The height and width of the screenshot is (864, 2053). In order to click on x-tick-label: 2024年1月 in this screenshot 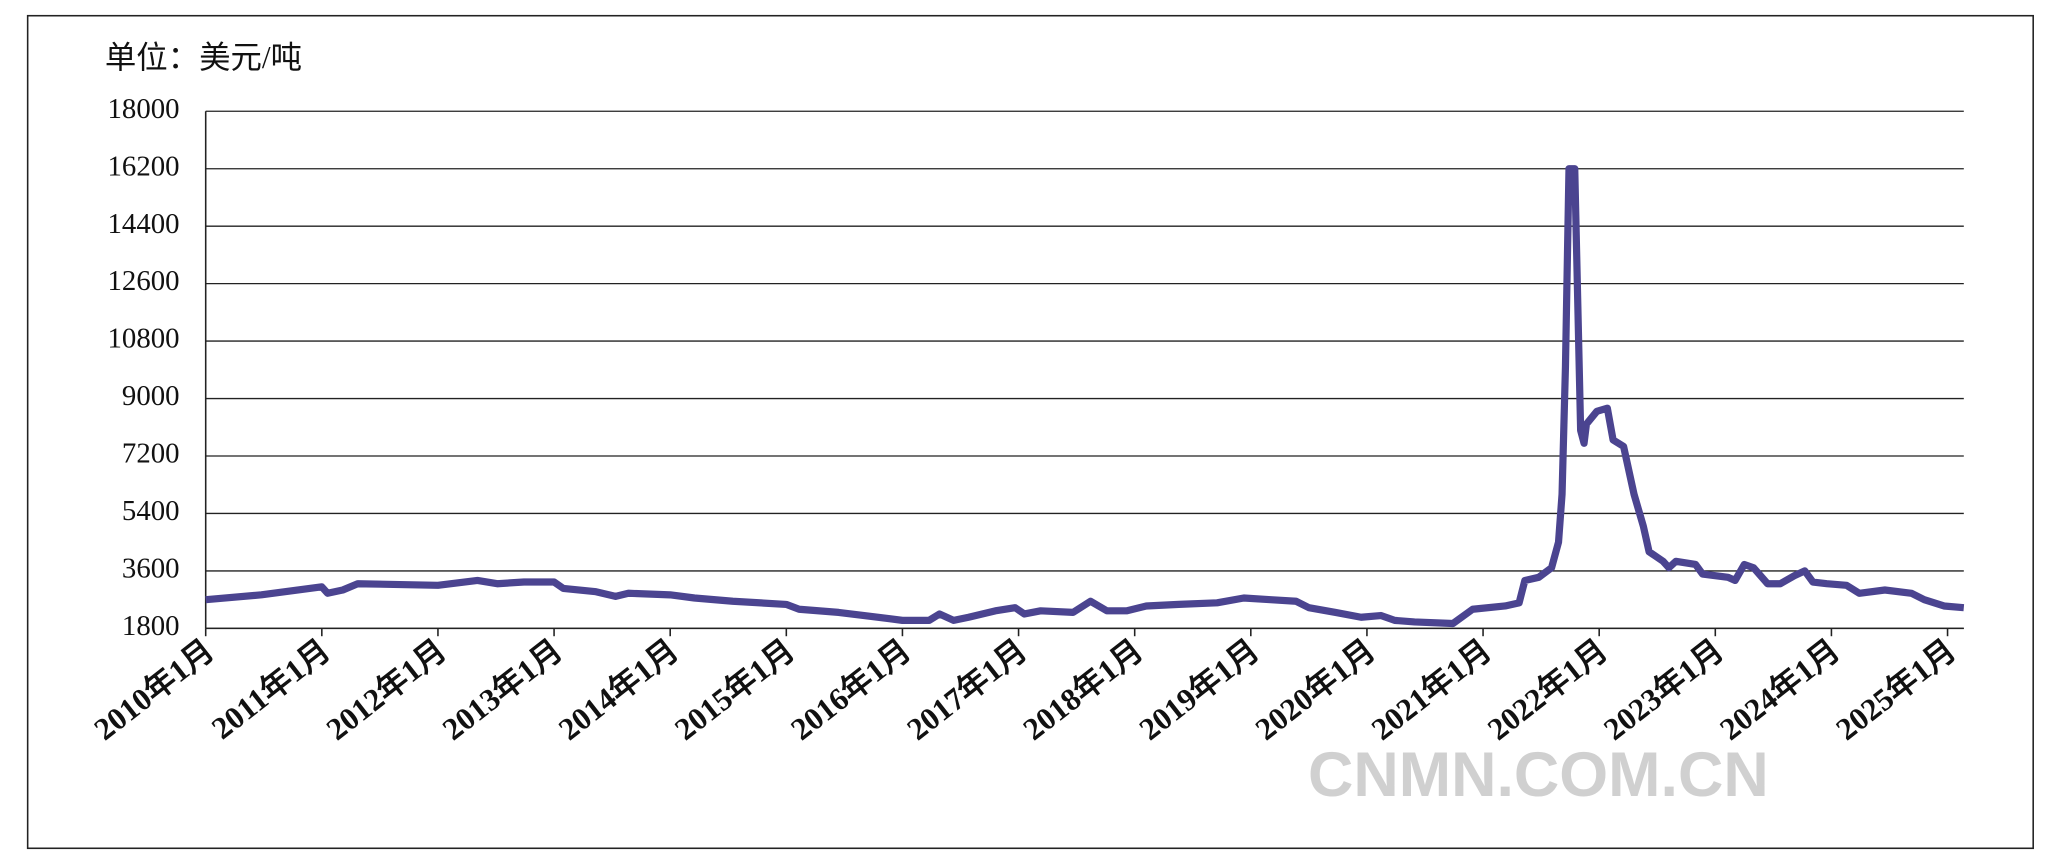, I will do `click(1779, 689)`.